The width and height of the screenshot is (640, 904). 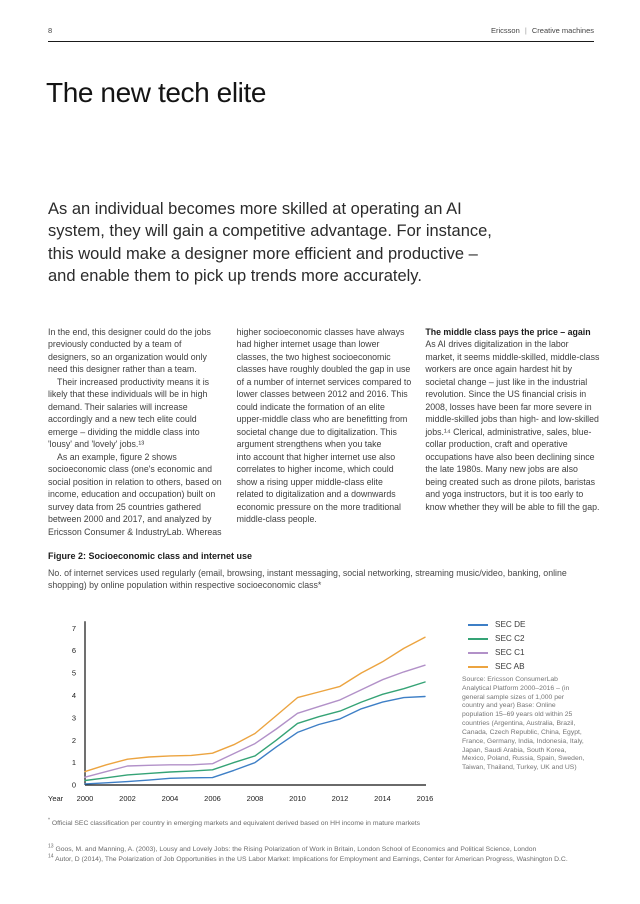 What do you see at coordinates (51, 846) in the screenshot?
I see `footnote-marker: 13` at bounding box center [51, 846].